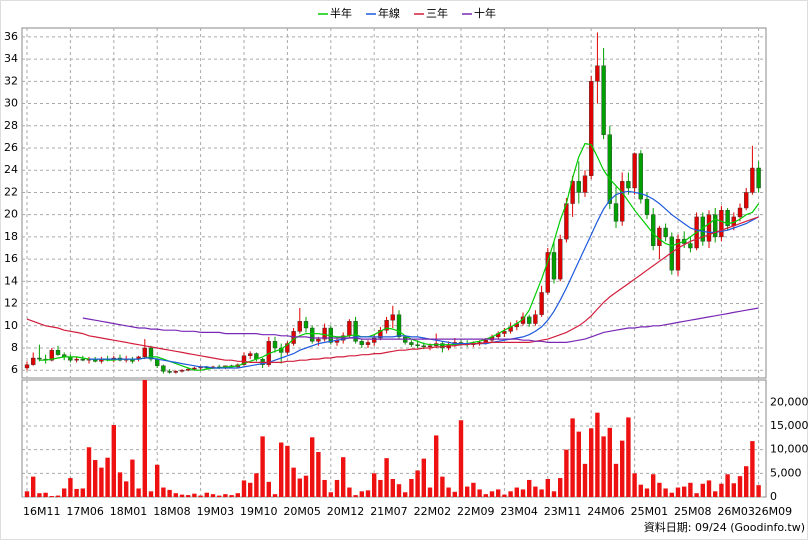 The image size is (808, 540). What do you see at coordinates (11, 80) in the screenshot?
I see `y-tick-label: 32` at bounding box center [11, 80].